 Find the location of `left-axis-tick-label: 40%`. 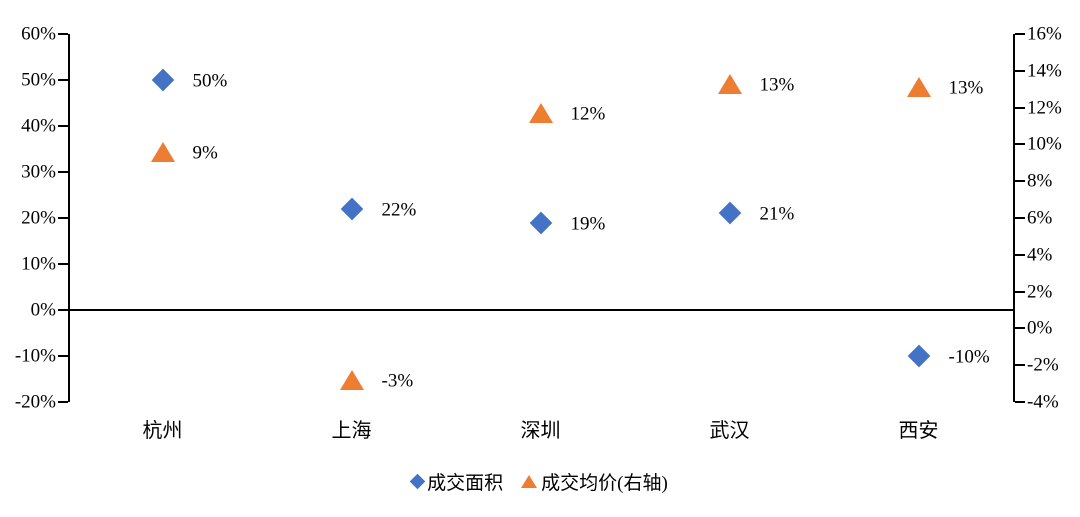

left-axis-tick-label: 40% is located at coordinates (38, 126).